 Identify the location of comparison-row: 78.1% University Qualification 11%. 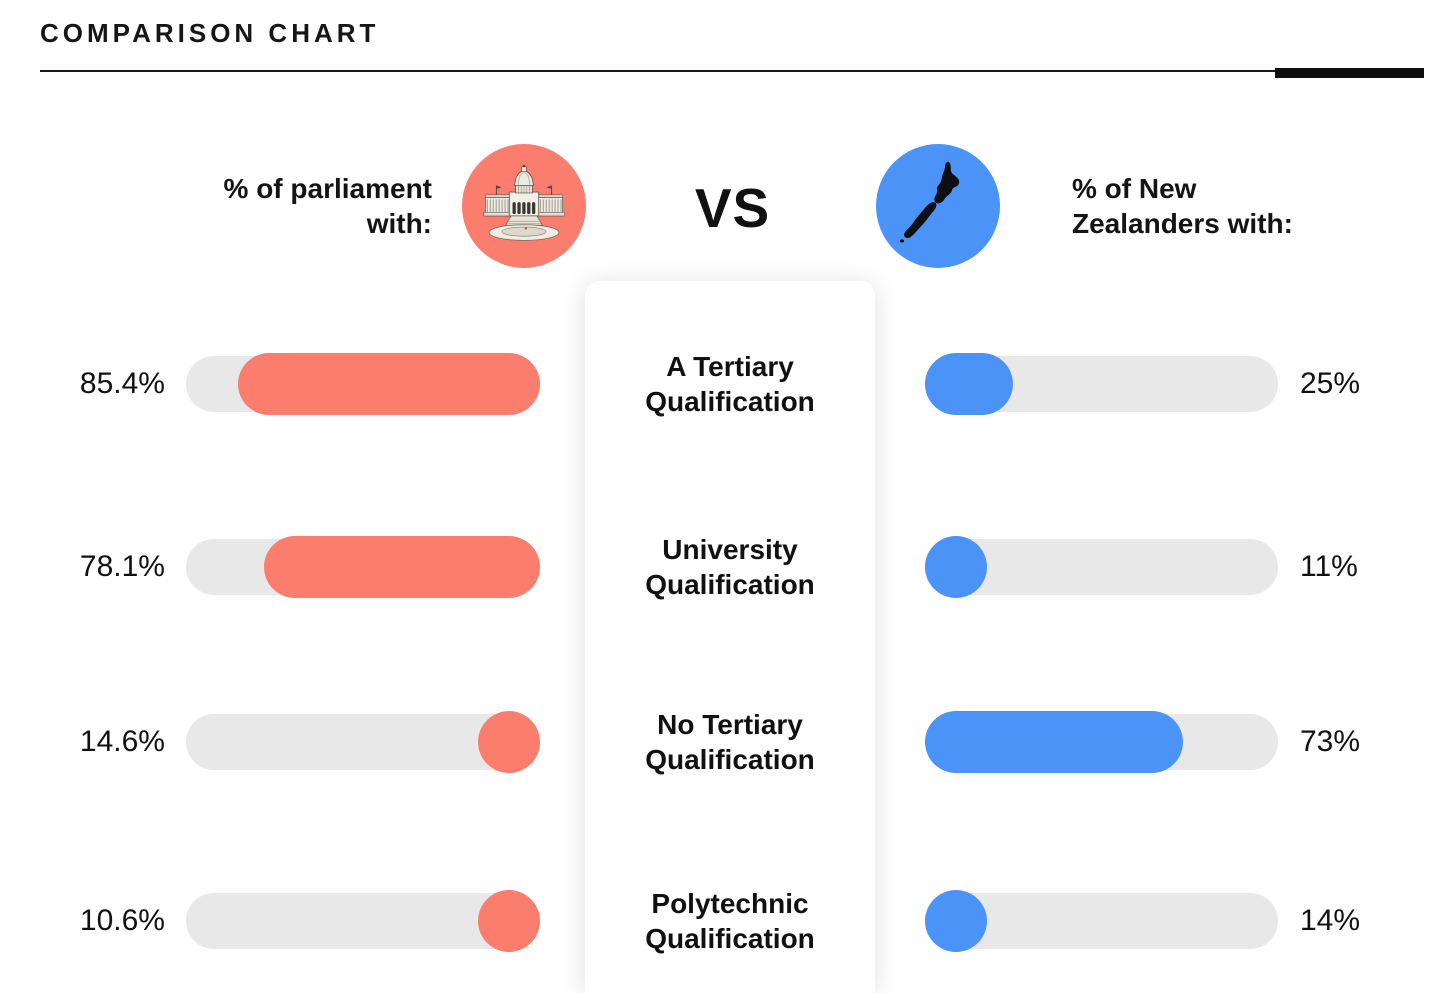
(728, 567).